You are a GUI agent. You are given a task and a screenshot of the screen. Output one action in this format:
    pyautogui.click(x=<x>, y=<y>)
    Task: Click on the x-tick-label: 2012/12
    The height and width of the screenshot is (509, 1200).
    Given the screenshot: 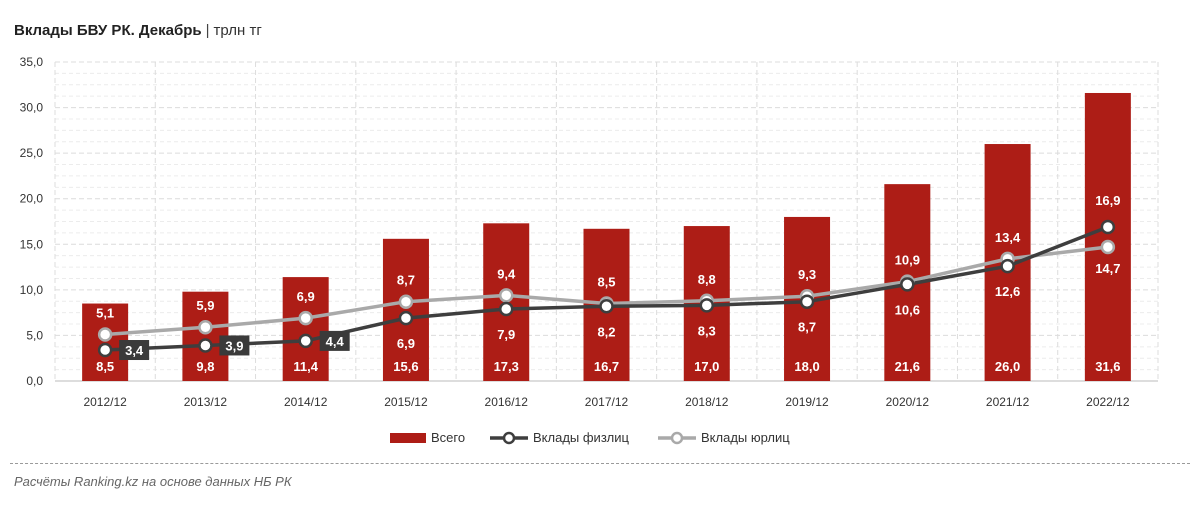 What is the action you would take?
    pyautogui.click(x=105, y=402)
    